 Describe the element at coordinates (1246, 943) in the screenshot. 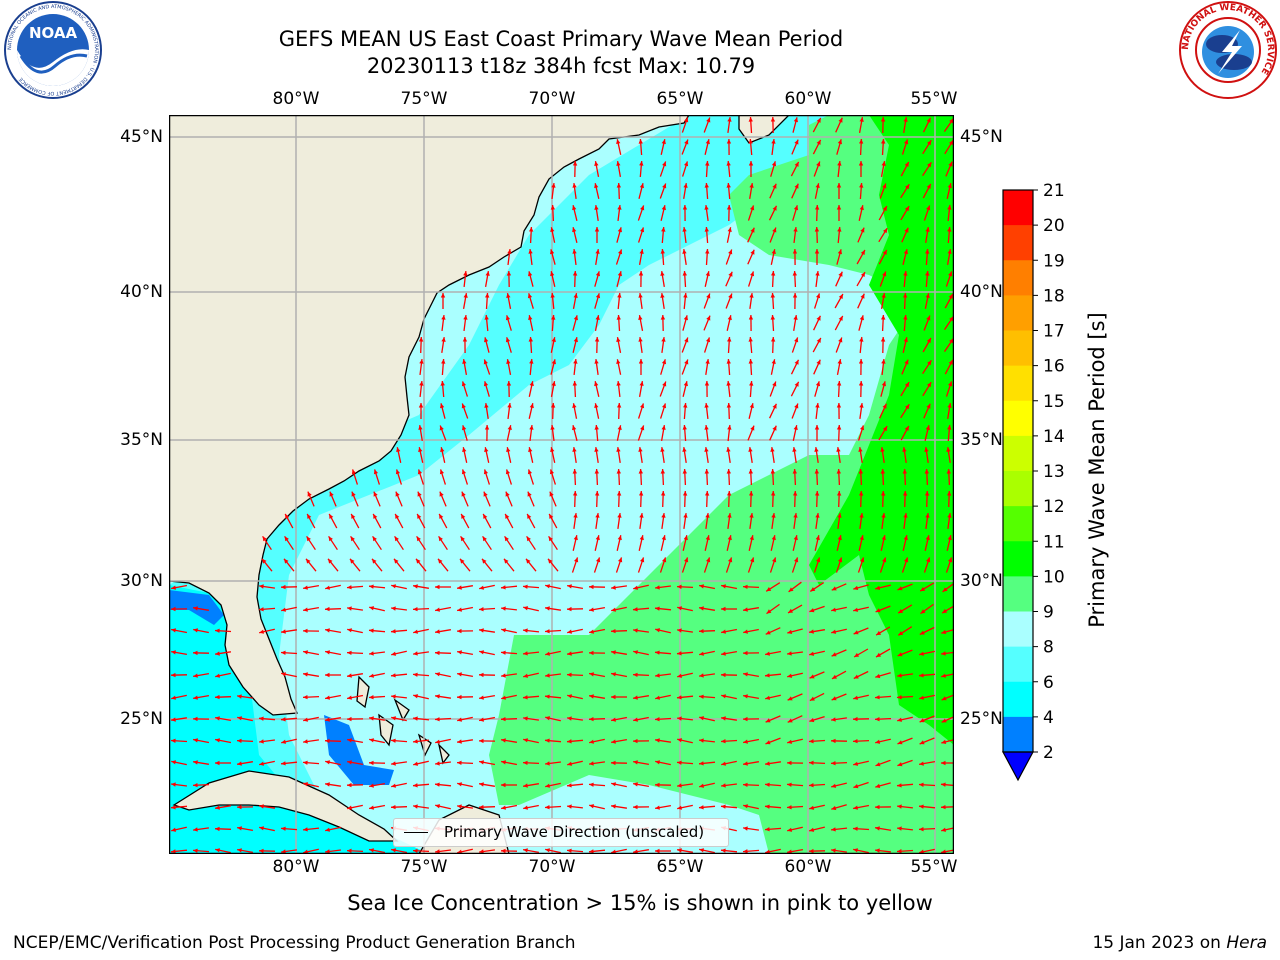

I see `footer-host: Hera` at that location.